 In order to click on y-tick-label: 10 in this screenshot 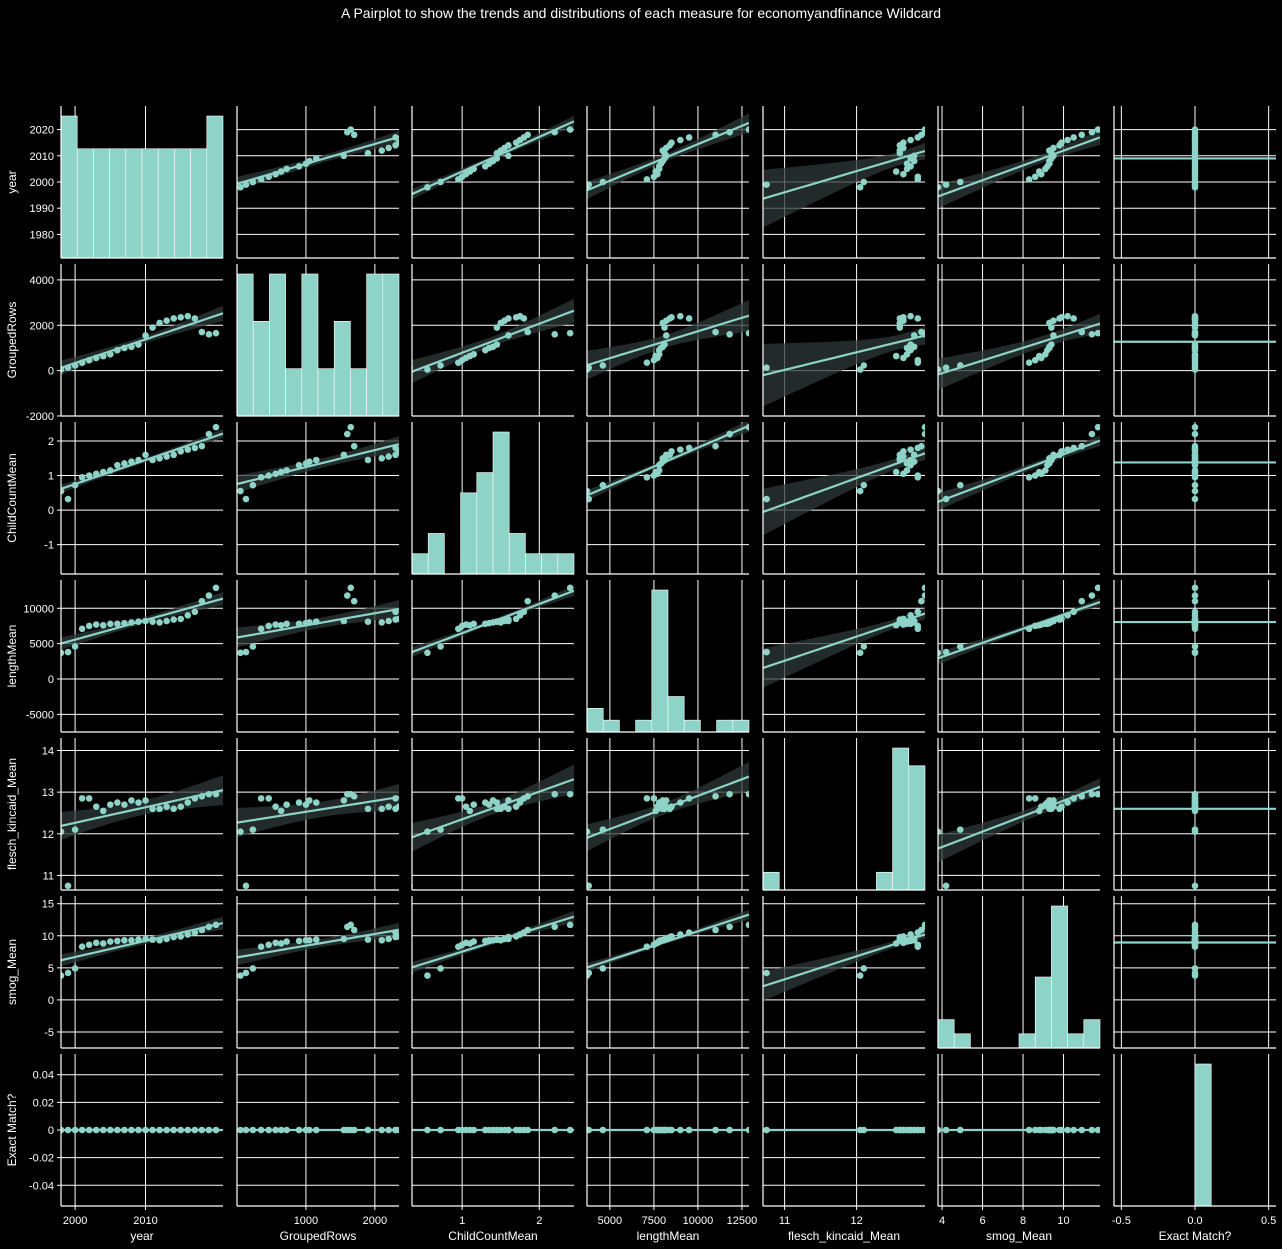, I will do `click(48, 937)`.